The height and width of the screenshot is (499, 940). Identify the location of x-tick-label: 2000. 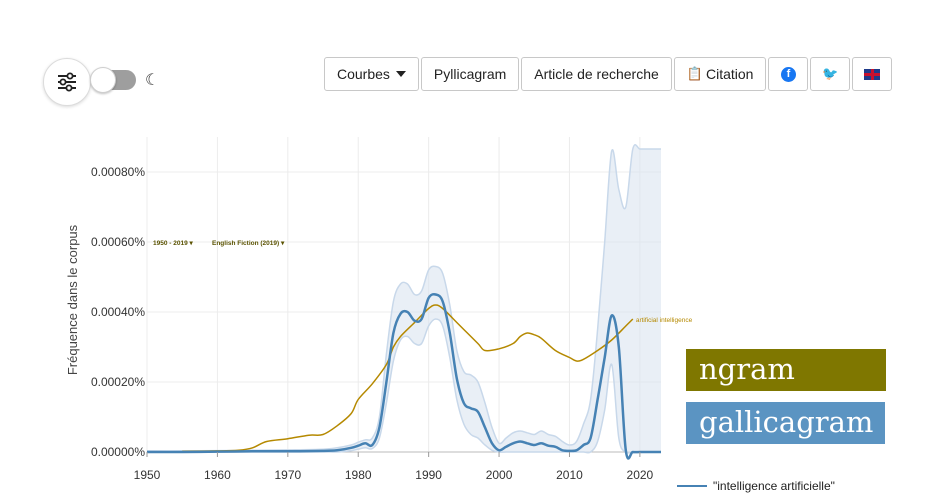
(499, 475).